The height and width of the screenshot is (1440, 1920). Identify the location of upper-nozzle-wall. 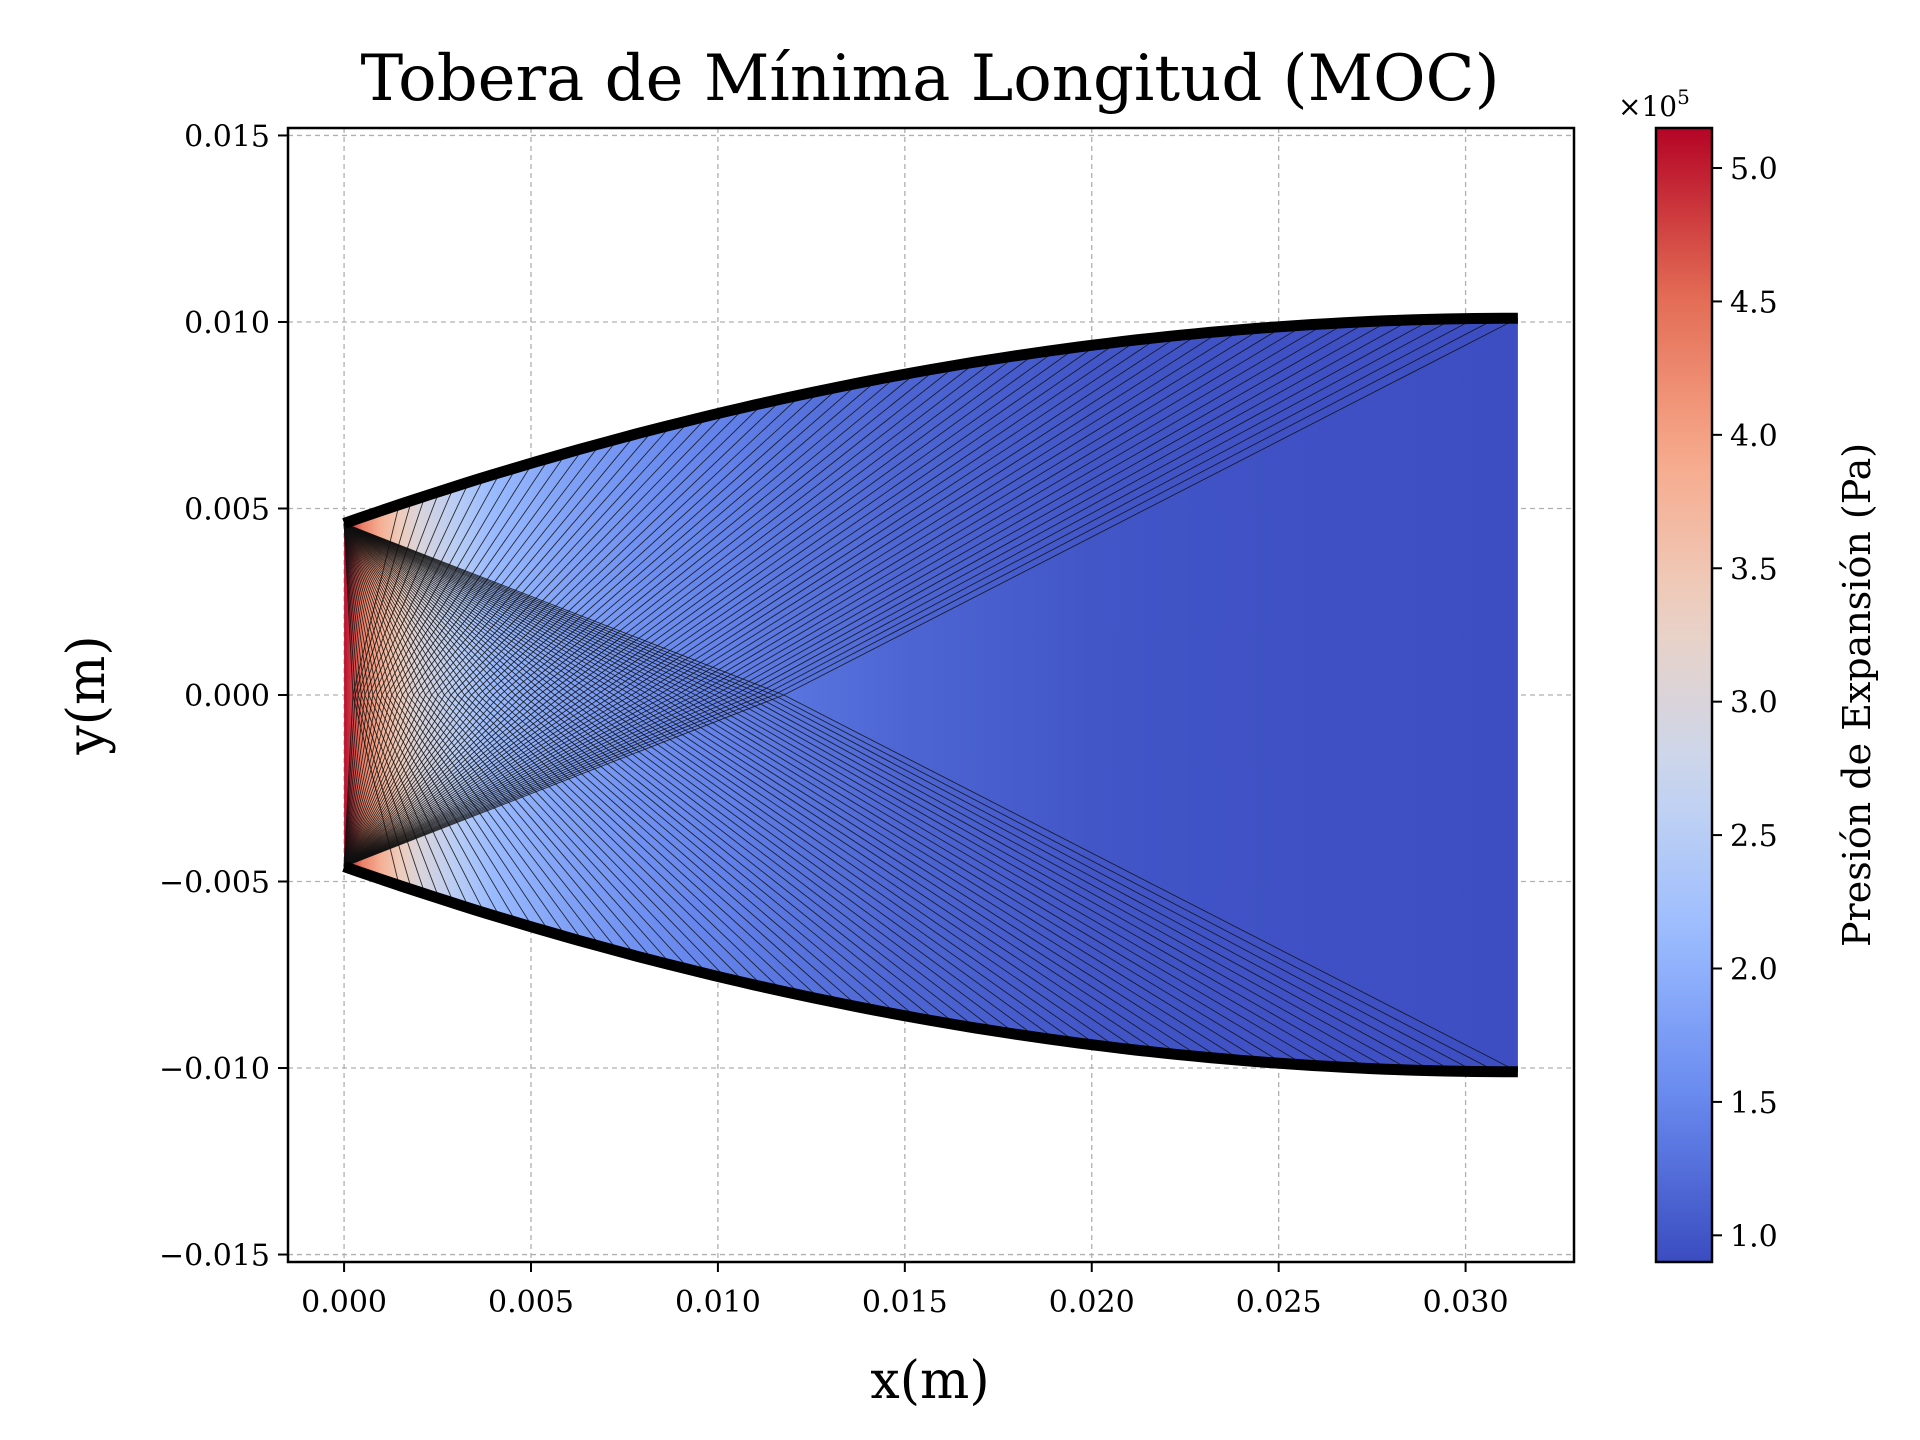
(930, 420).